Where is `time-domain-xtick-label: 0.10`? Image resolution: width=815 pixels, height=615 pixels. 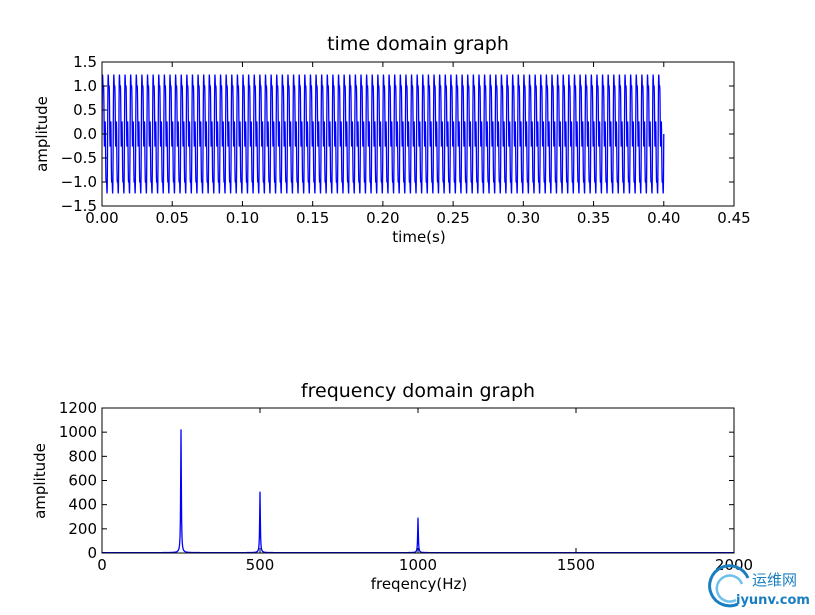 time-domain-xtick-label: 0.10 is located at coordinates (242, 218).